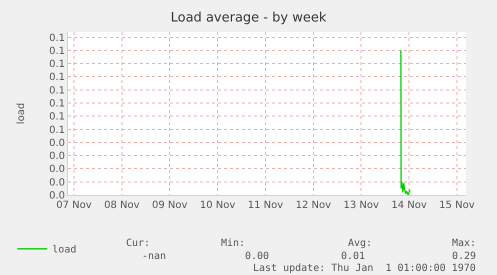 This screenshot has height=275, width=497. Describe the element at coordinates (364, 268) in the screenshot. I see `text: Last update: Thu Jan 1 01:00:00 1970` at that location.